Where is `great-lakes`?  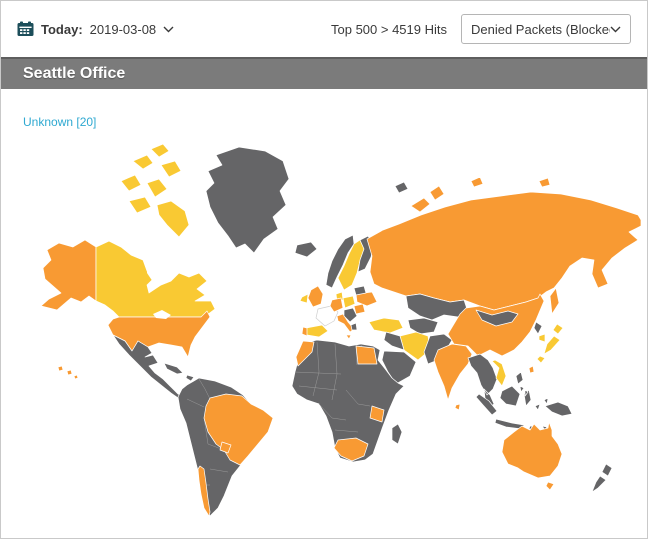
great-lakes is located at coordinates (162, 314).